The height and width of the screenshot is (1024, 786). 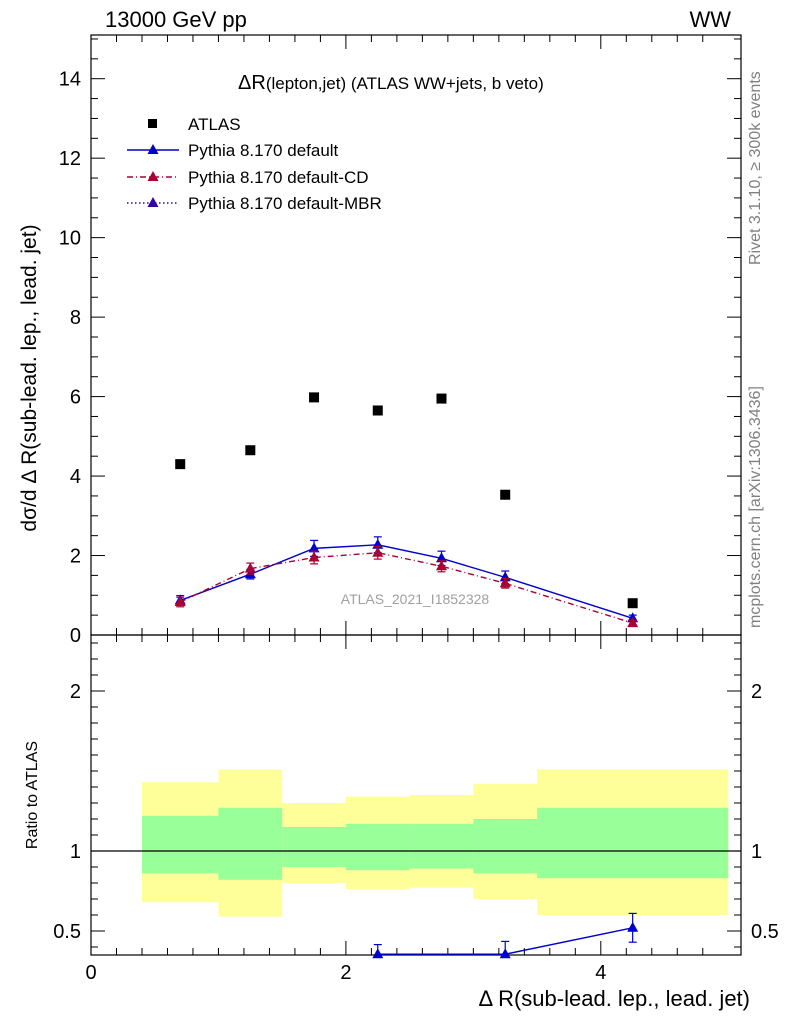 What do you see at coordinates (70, 80) in the screenshot?
I see `main-y-tick-label: 14` at bounding box center [70, 80].